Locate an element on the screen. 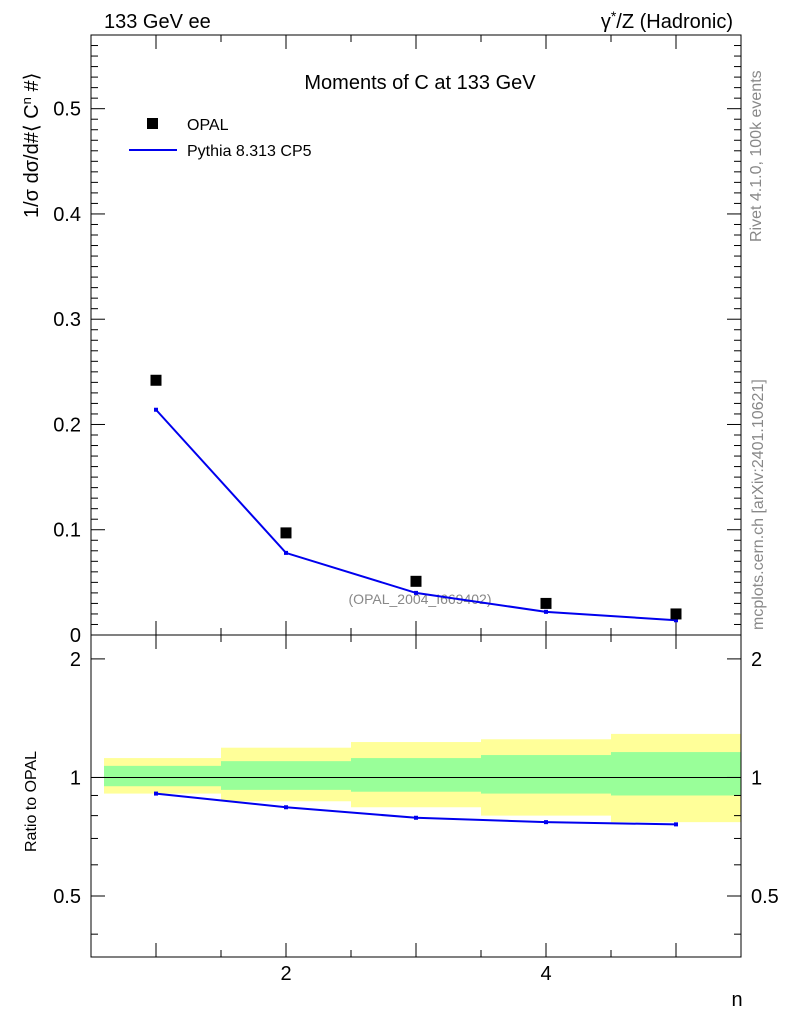 The width and height of the screenshot is (786, 1024). ratio-y-tick-label-right: 2 is located at coordinates (756, 660).